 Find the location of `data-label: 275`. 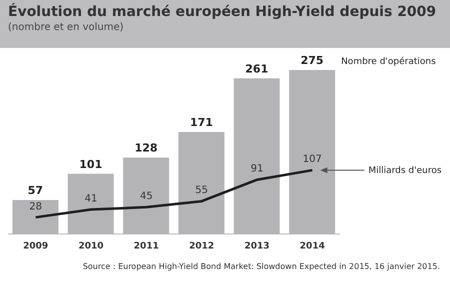

data-label: 275 is located at coordinates (312, 60).